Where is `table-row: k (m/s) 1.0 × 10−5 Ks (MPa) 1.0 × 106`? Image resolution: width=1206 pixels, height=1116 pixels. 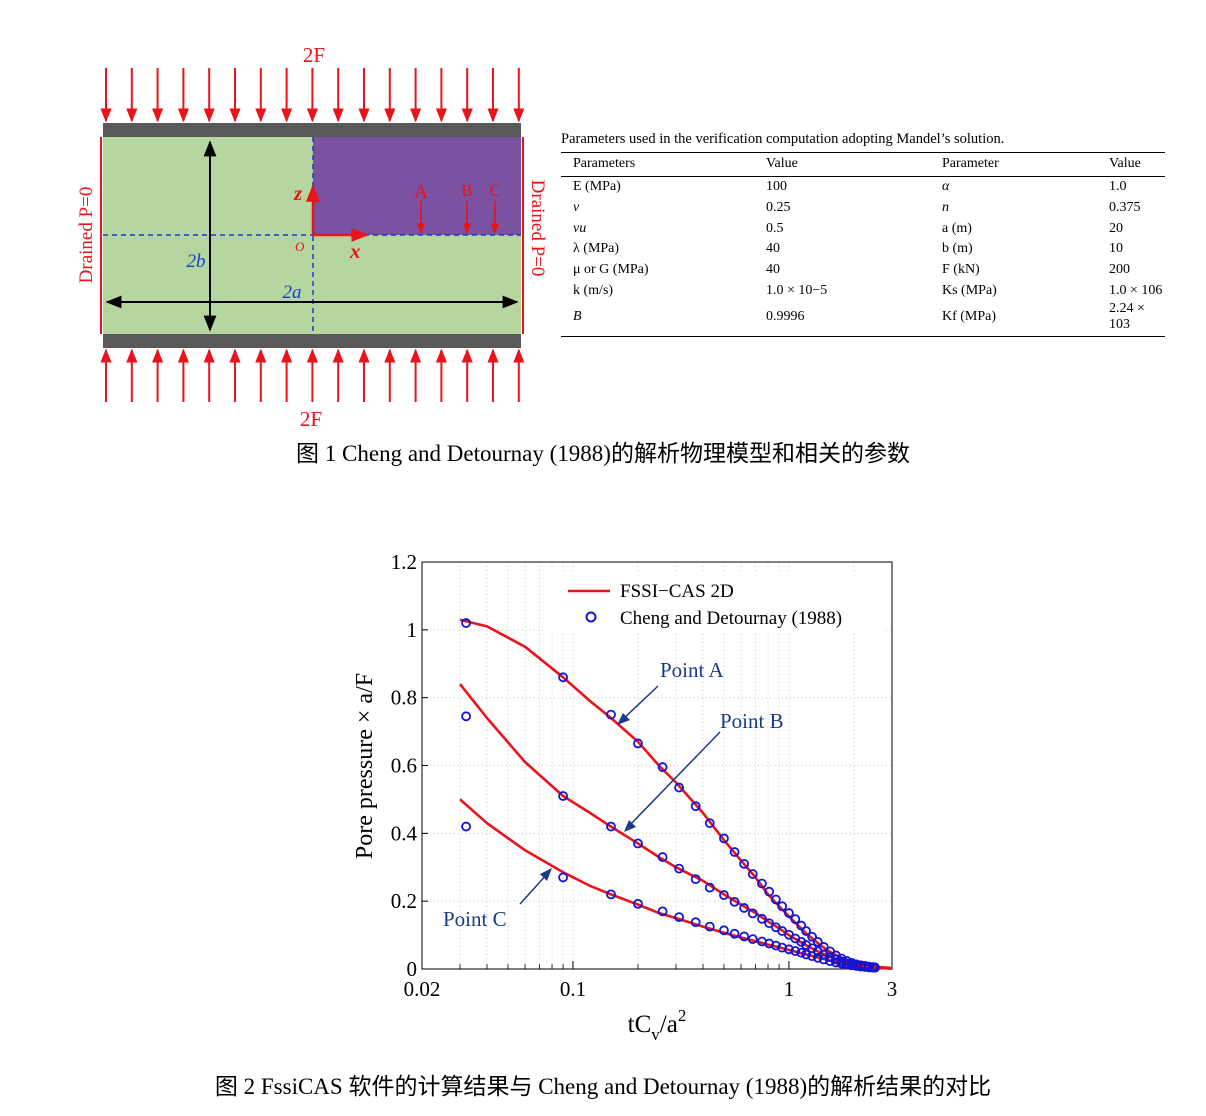
table-row: k (m/s) 1.0 × 10−5 Ks (MPa) 1.0 × 106 is located at coordinates (863, 290).